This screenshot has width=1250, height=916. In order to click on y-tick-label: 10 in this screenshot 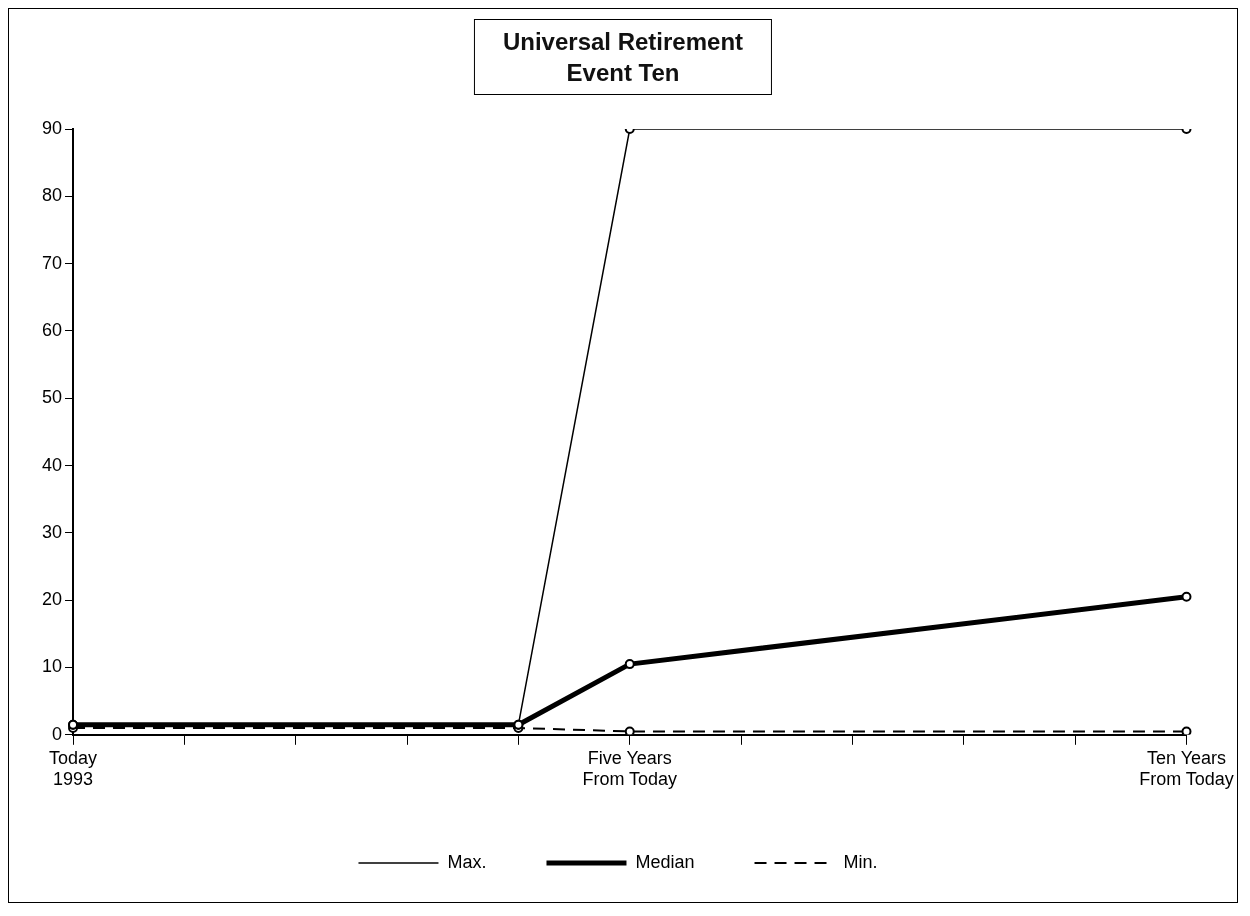, I will do `click(52, 666)`.